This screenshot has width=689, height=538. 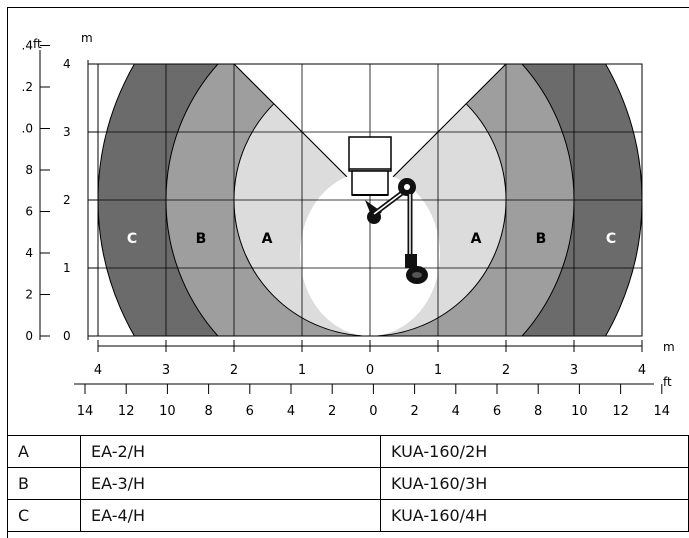 What do you see at coordinates (29, 336) in the screenshot?
I see `left-ft-tick-label: 0` at bounding box center [29, 336].